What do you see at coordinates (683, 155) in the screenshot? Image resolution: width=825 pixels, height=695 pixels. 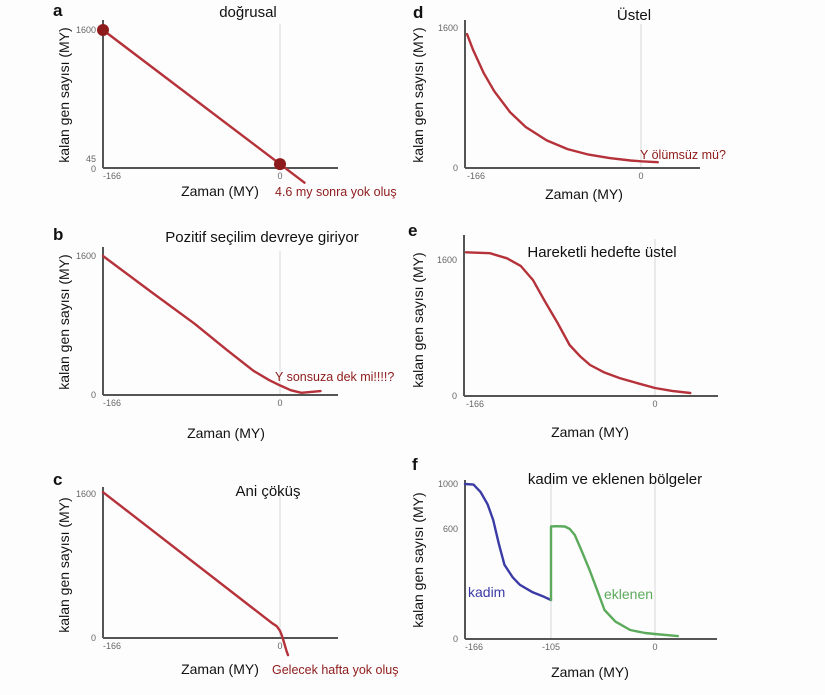 I see `annotation: Y ölümsüz mü?` at bounding box center [683, 155].